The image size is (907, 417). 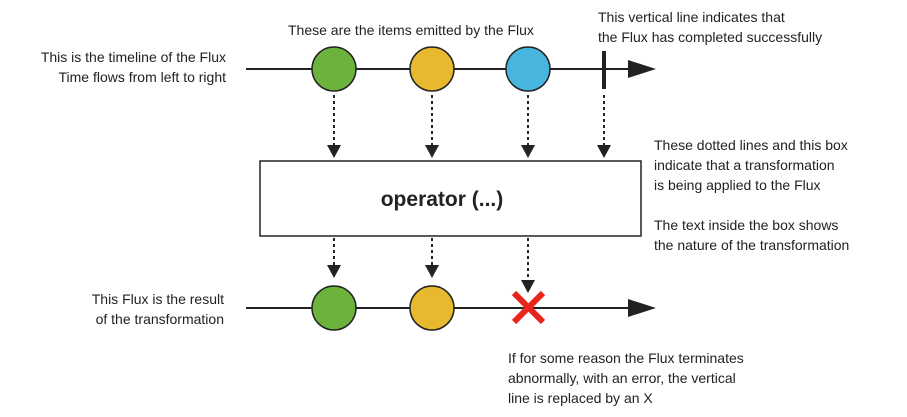 I want to click on top-timeline-label-line2: Time flows from left to right, so click(x=142, y=77).